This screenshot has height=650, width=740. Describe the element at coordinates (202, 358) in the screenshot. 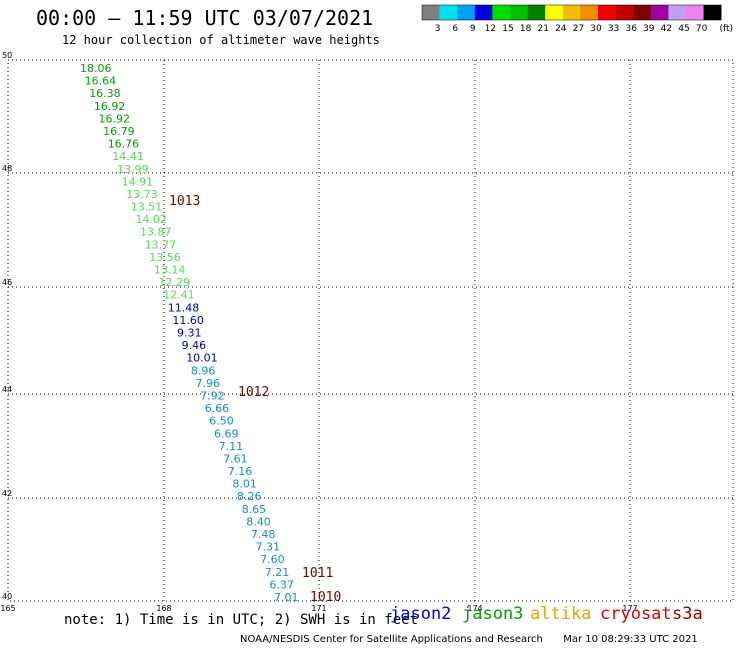

I see `wave-height-label: 10.01` at that location.